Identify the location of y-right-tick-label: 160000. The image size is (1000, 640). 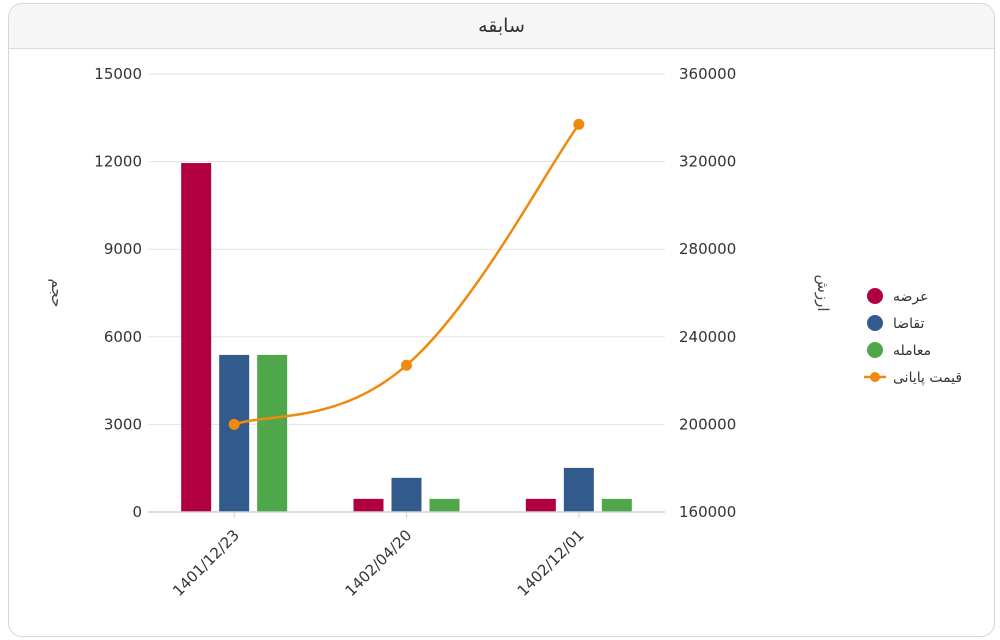
(707, 512).